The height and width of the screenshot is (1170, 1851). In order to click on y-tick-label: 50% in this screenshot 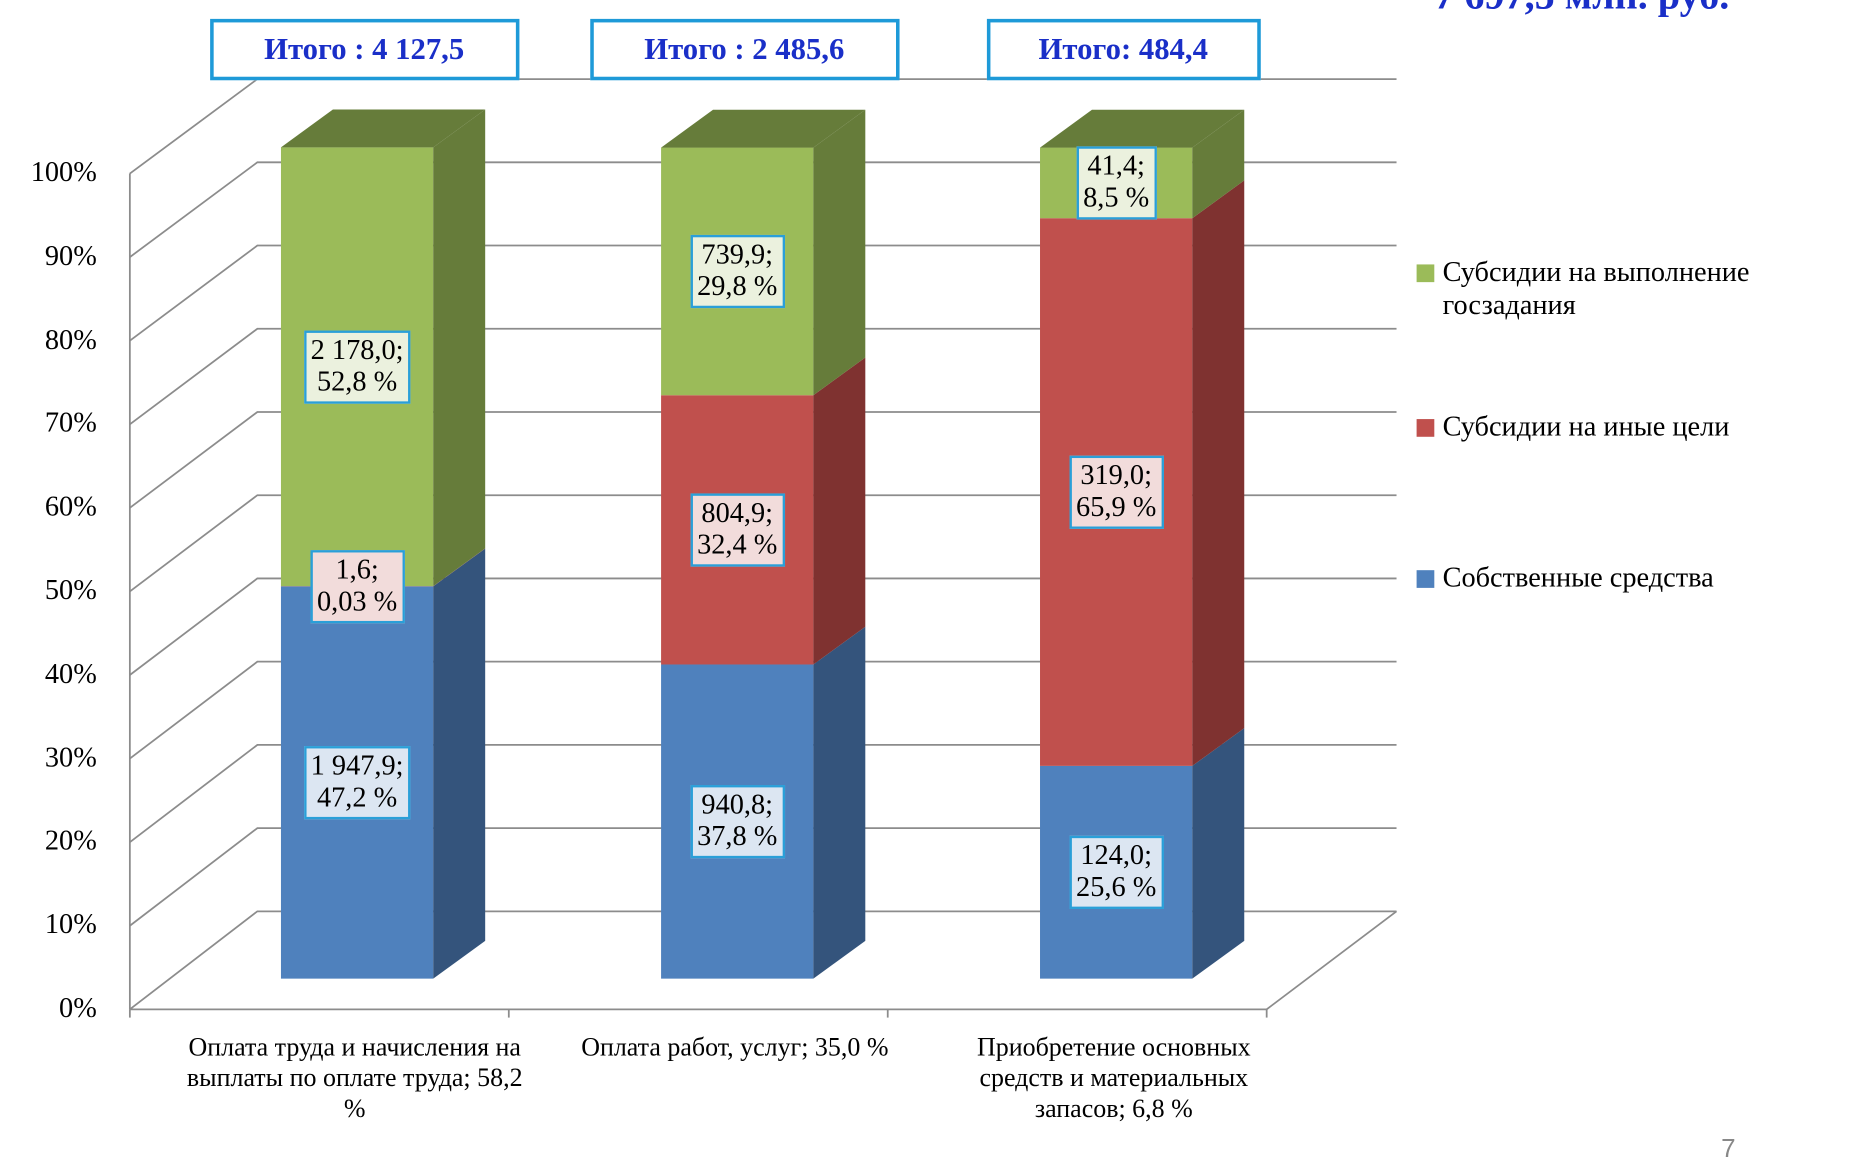, I will do `click(70, 591)`.